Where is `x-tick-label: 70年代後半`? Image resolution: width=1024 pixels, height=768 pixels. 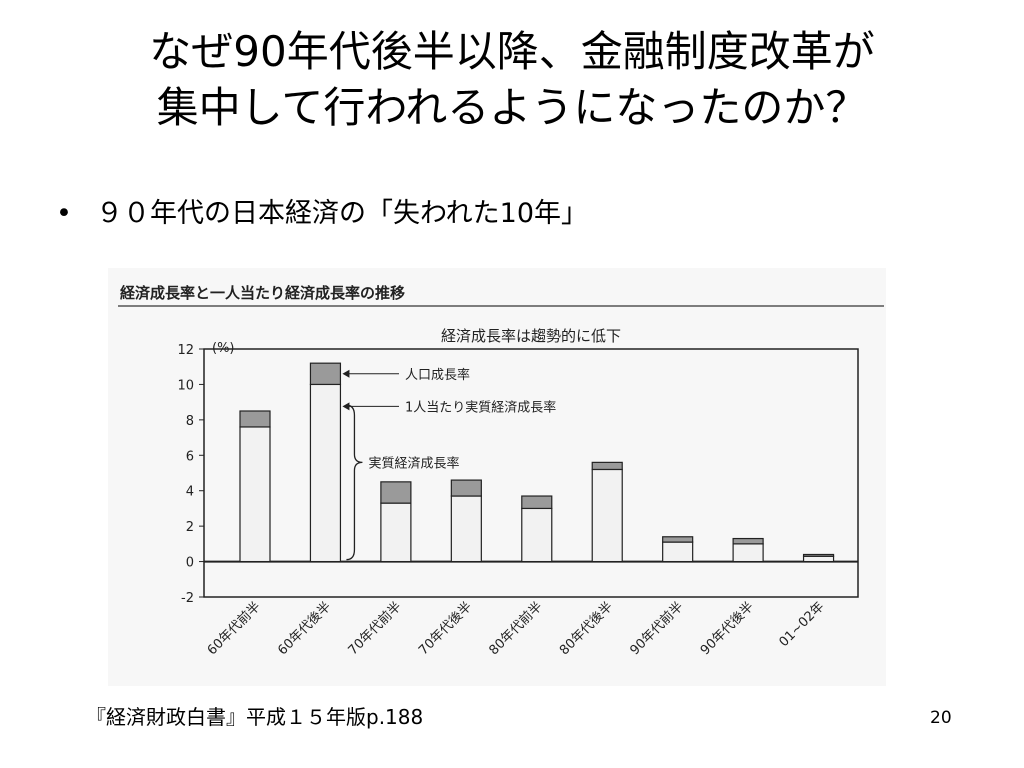
x-tick-label: 70年代後半 is located at coordinates (445, 628).